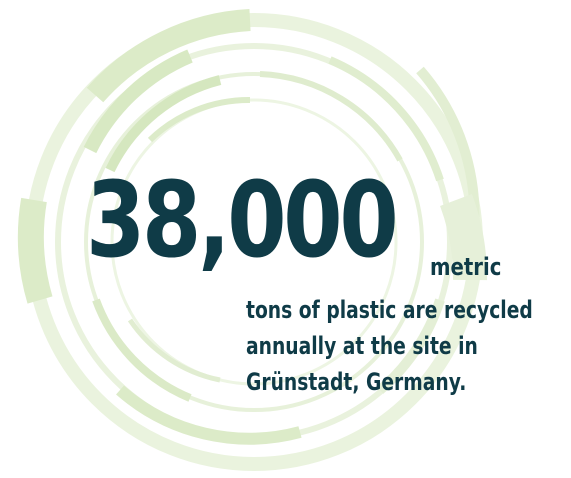 This screenshot has height=478, width=571. I want to click on inner-ring-segment-bl, so click(142, 350).